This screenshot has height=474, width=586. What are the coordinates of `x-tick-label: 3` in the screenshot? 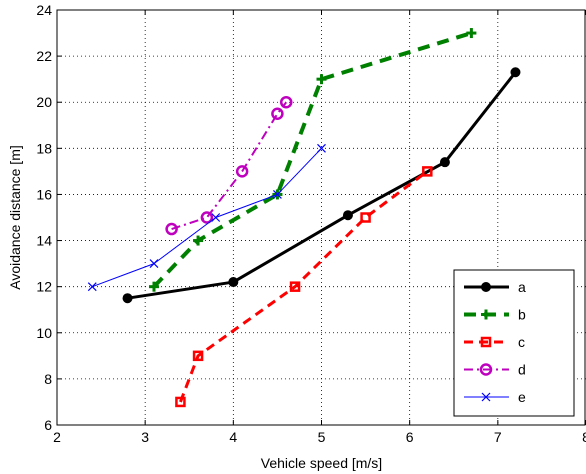 It's located at (145, 437).